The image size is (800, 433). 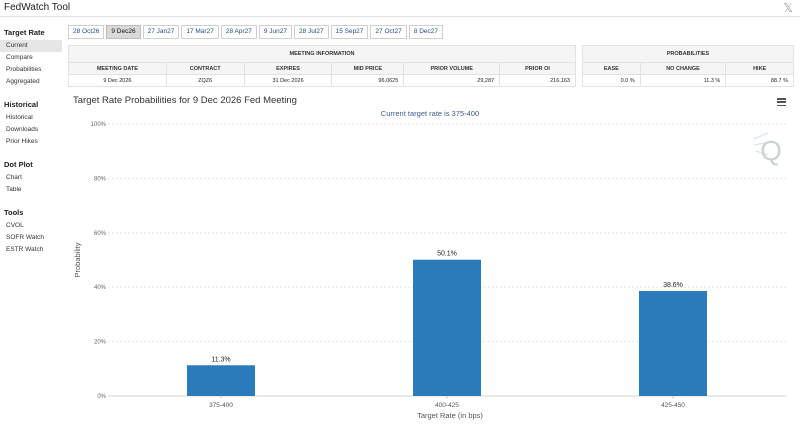 I want to click on title-bar: FedWatch Tool 𝕏, so click(x=400, y=8).